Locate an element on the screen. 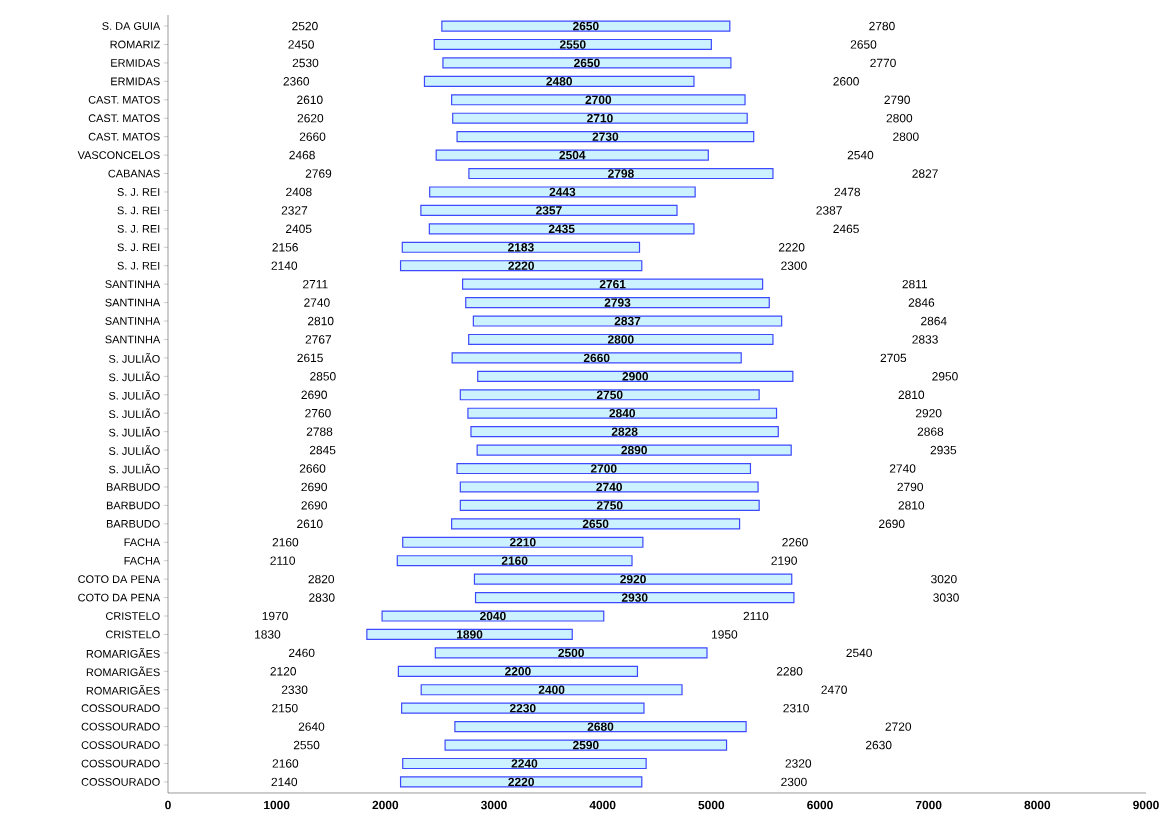 Image resolution: width=1168 pixels, height=832 pixels. x-tick-label: 6000 is located at coordinates (820, 805).